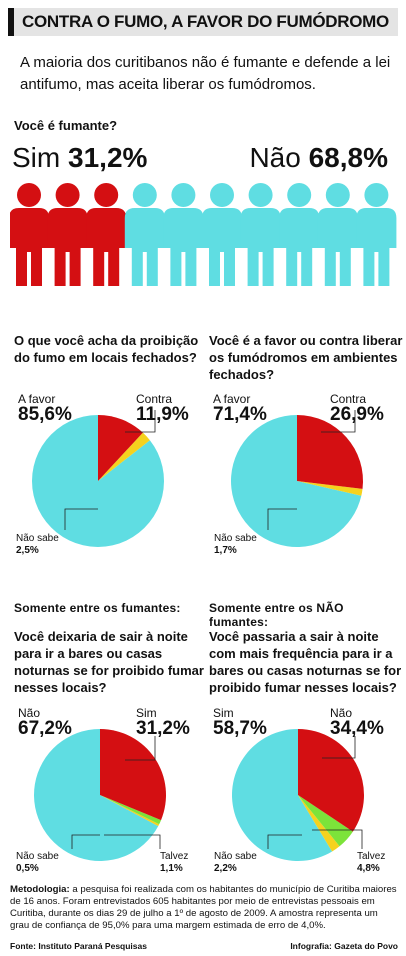  I want to click on pie3-pct-nao: 67,2%, so click(45, 728).